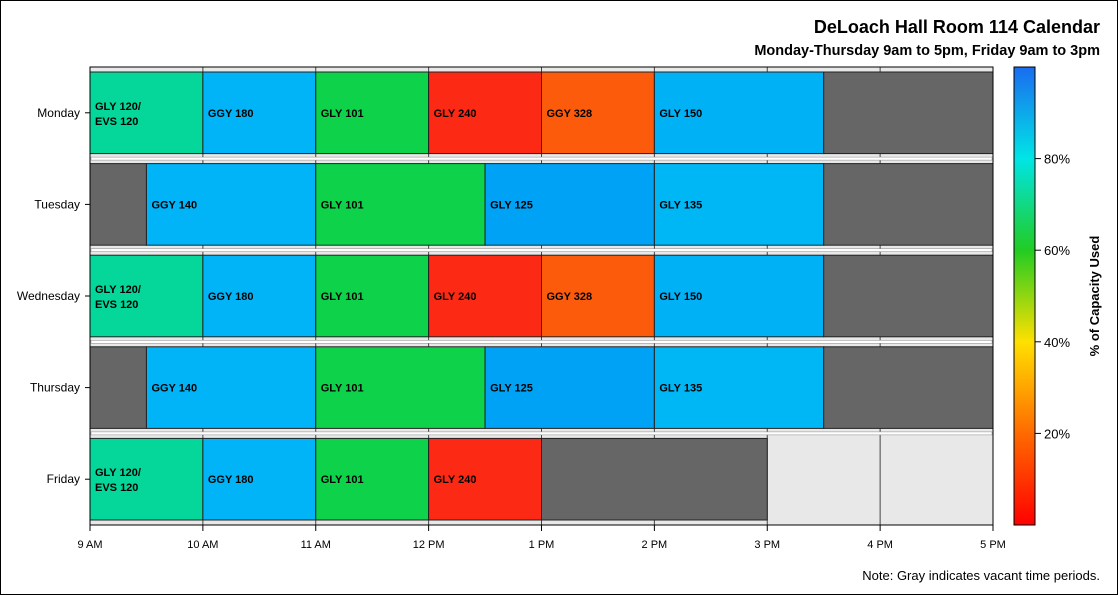  What do you see at coordinates (316, 545) in the screenshot?
I see `x-tick-label: 11 AM` at bounding box center [316, 545].